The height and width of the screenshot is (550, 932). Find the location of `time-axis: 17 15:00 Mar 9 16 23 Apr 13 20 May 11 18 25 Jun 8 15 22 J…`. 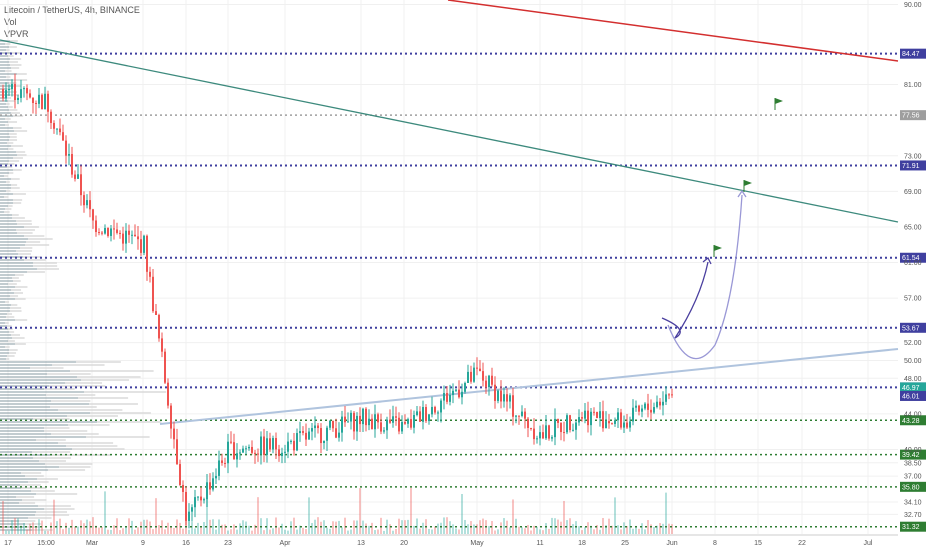

time-axis: 17 15:00 Mar 9 16 23 Apr 13 20 May 11 18 25 Jun 8 15 22 J… is located at coordinates (449, 540).